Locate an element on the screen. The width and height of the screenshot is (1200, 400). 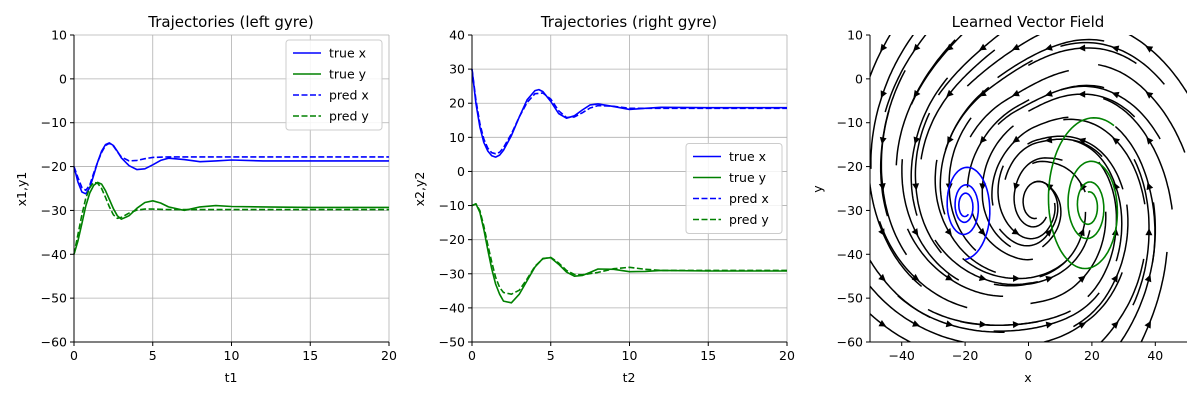
y-tick-label: −20 is located at coordinates (452, 239).